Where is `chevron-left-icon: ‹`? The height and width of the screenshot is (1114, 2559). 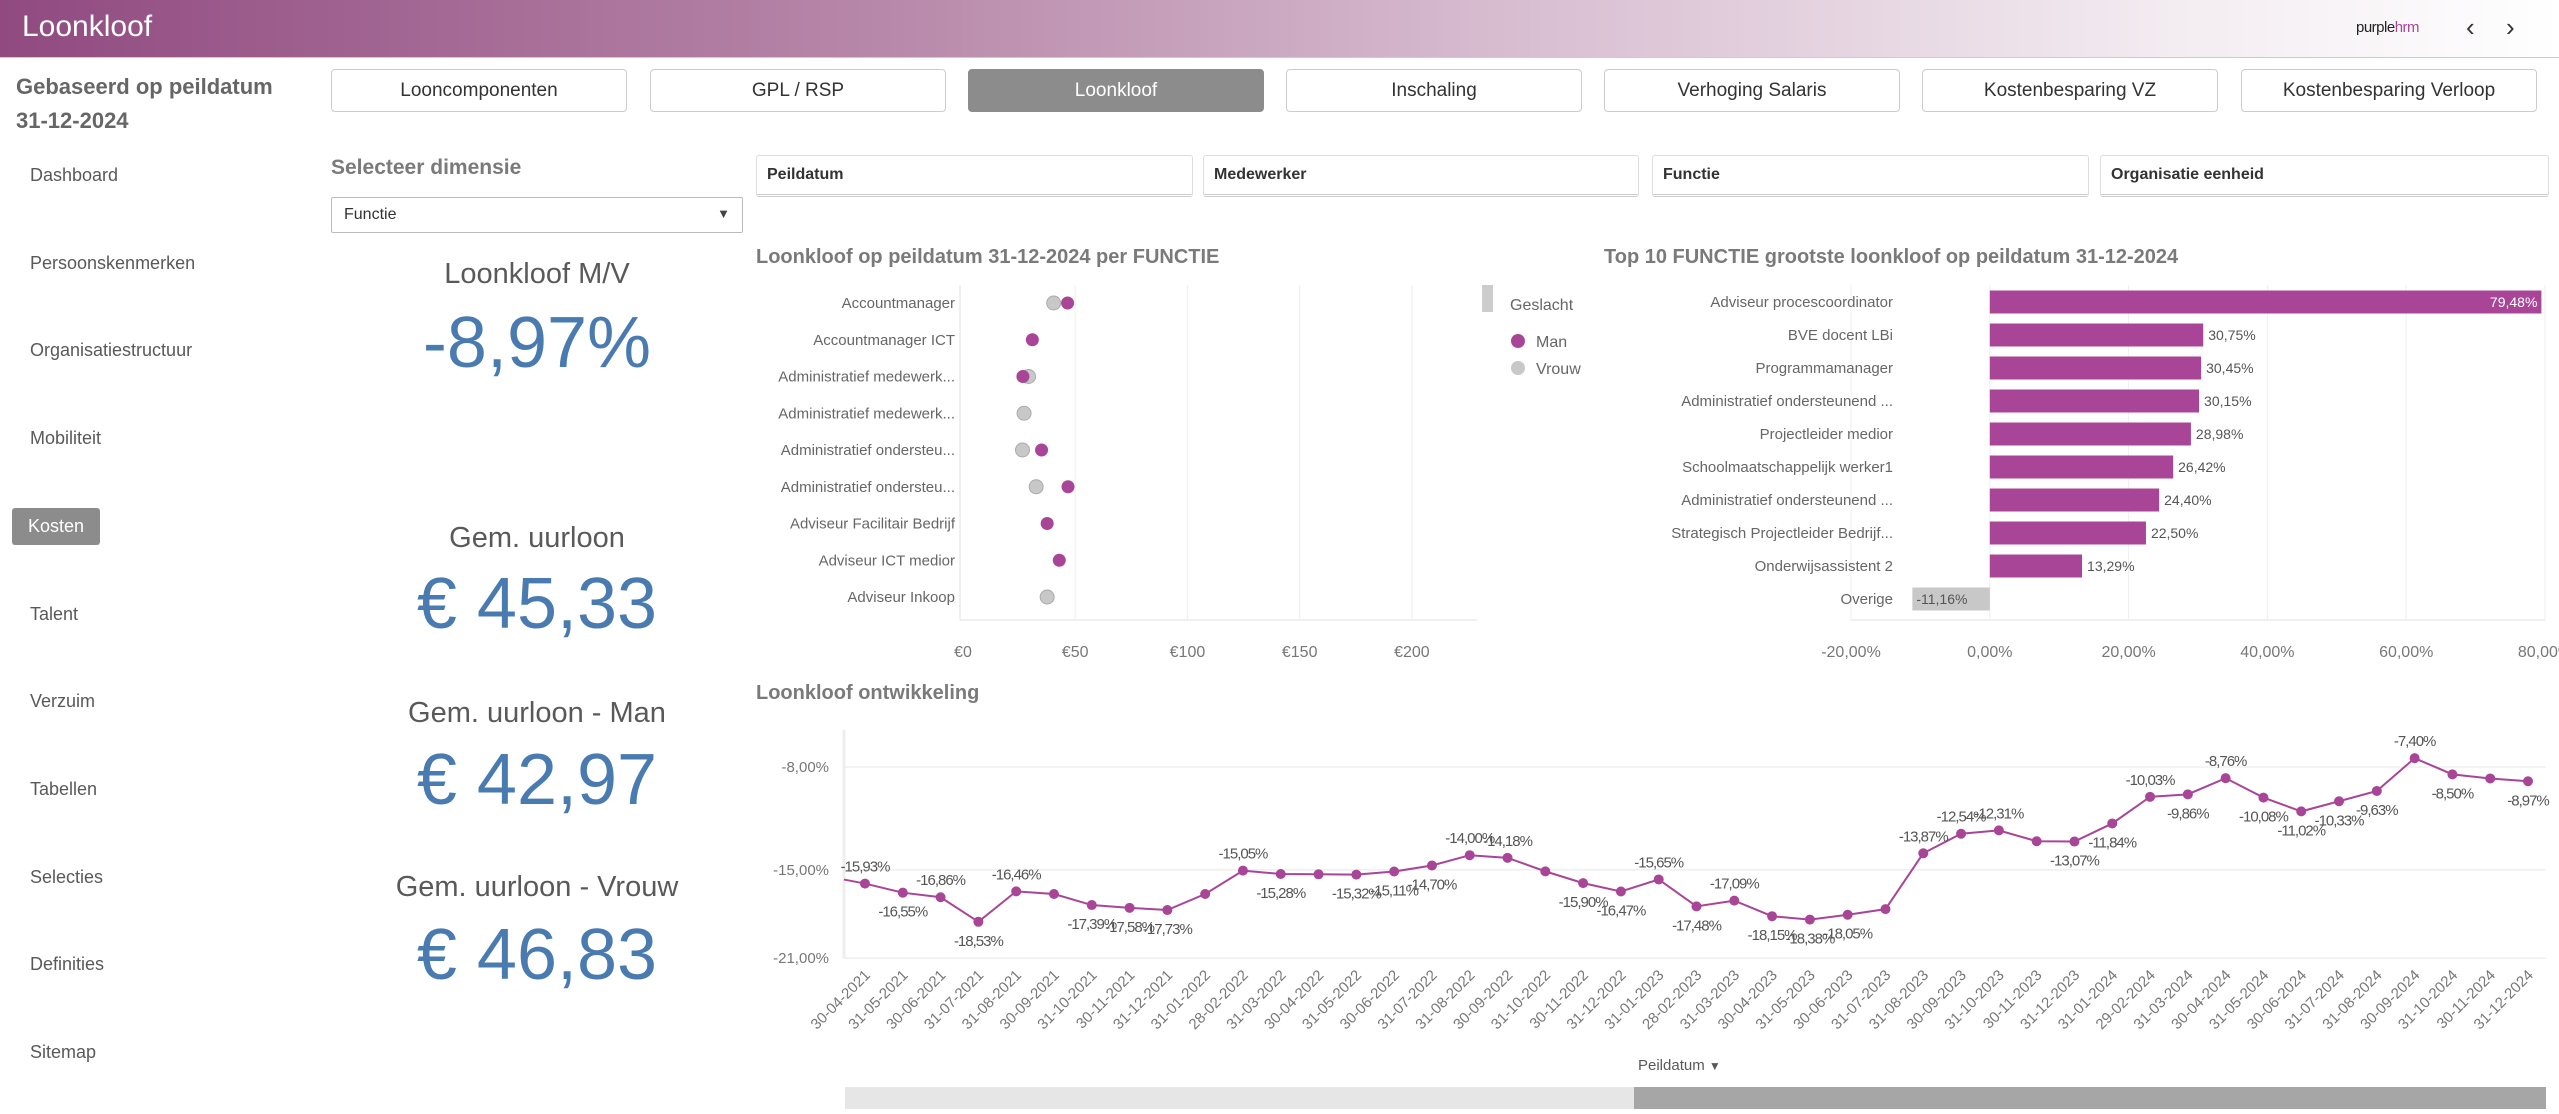 chevron-left-icon: ‹ is located at coordinates (2470, 27).